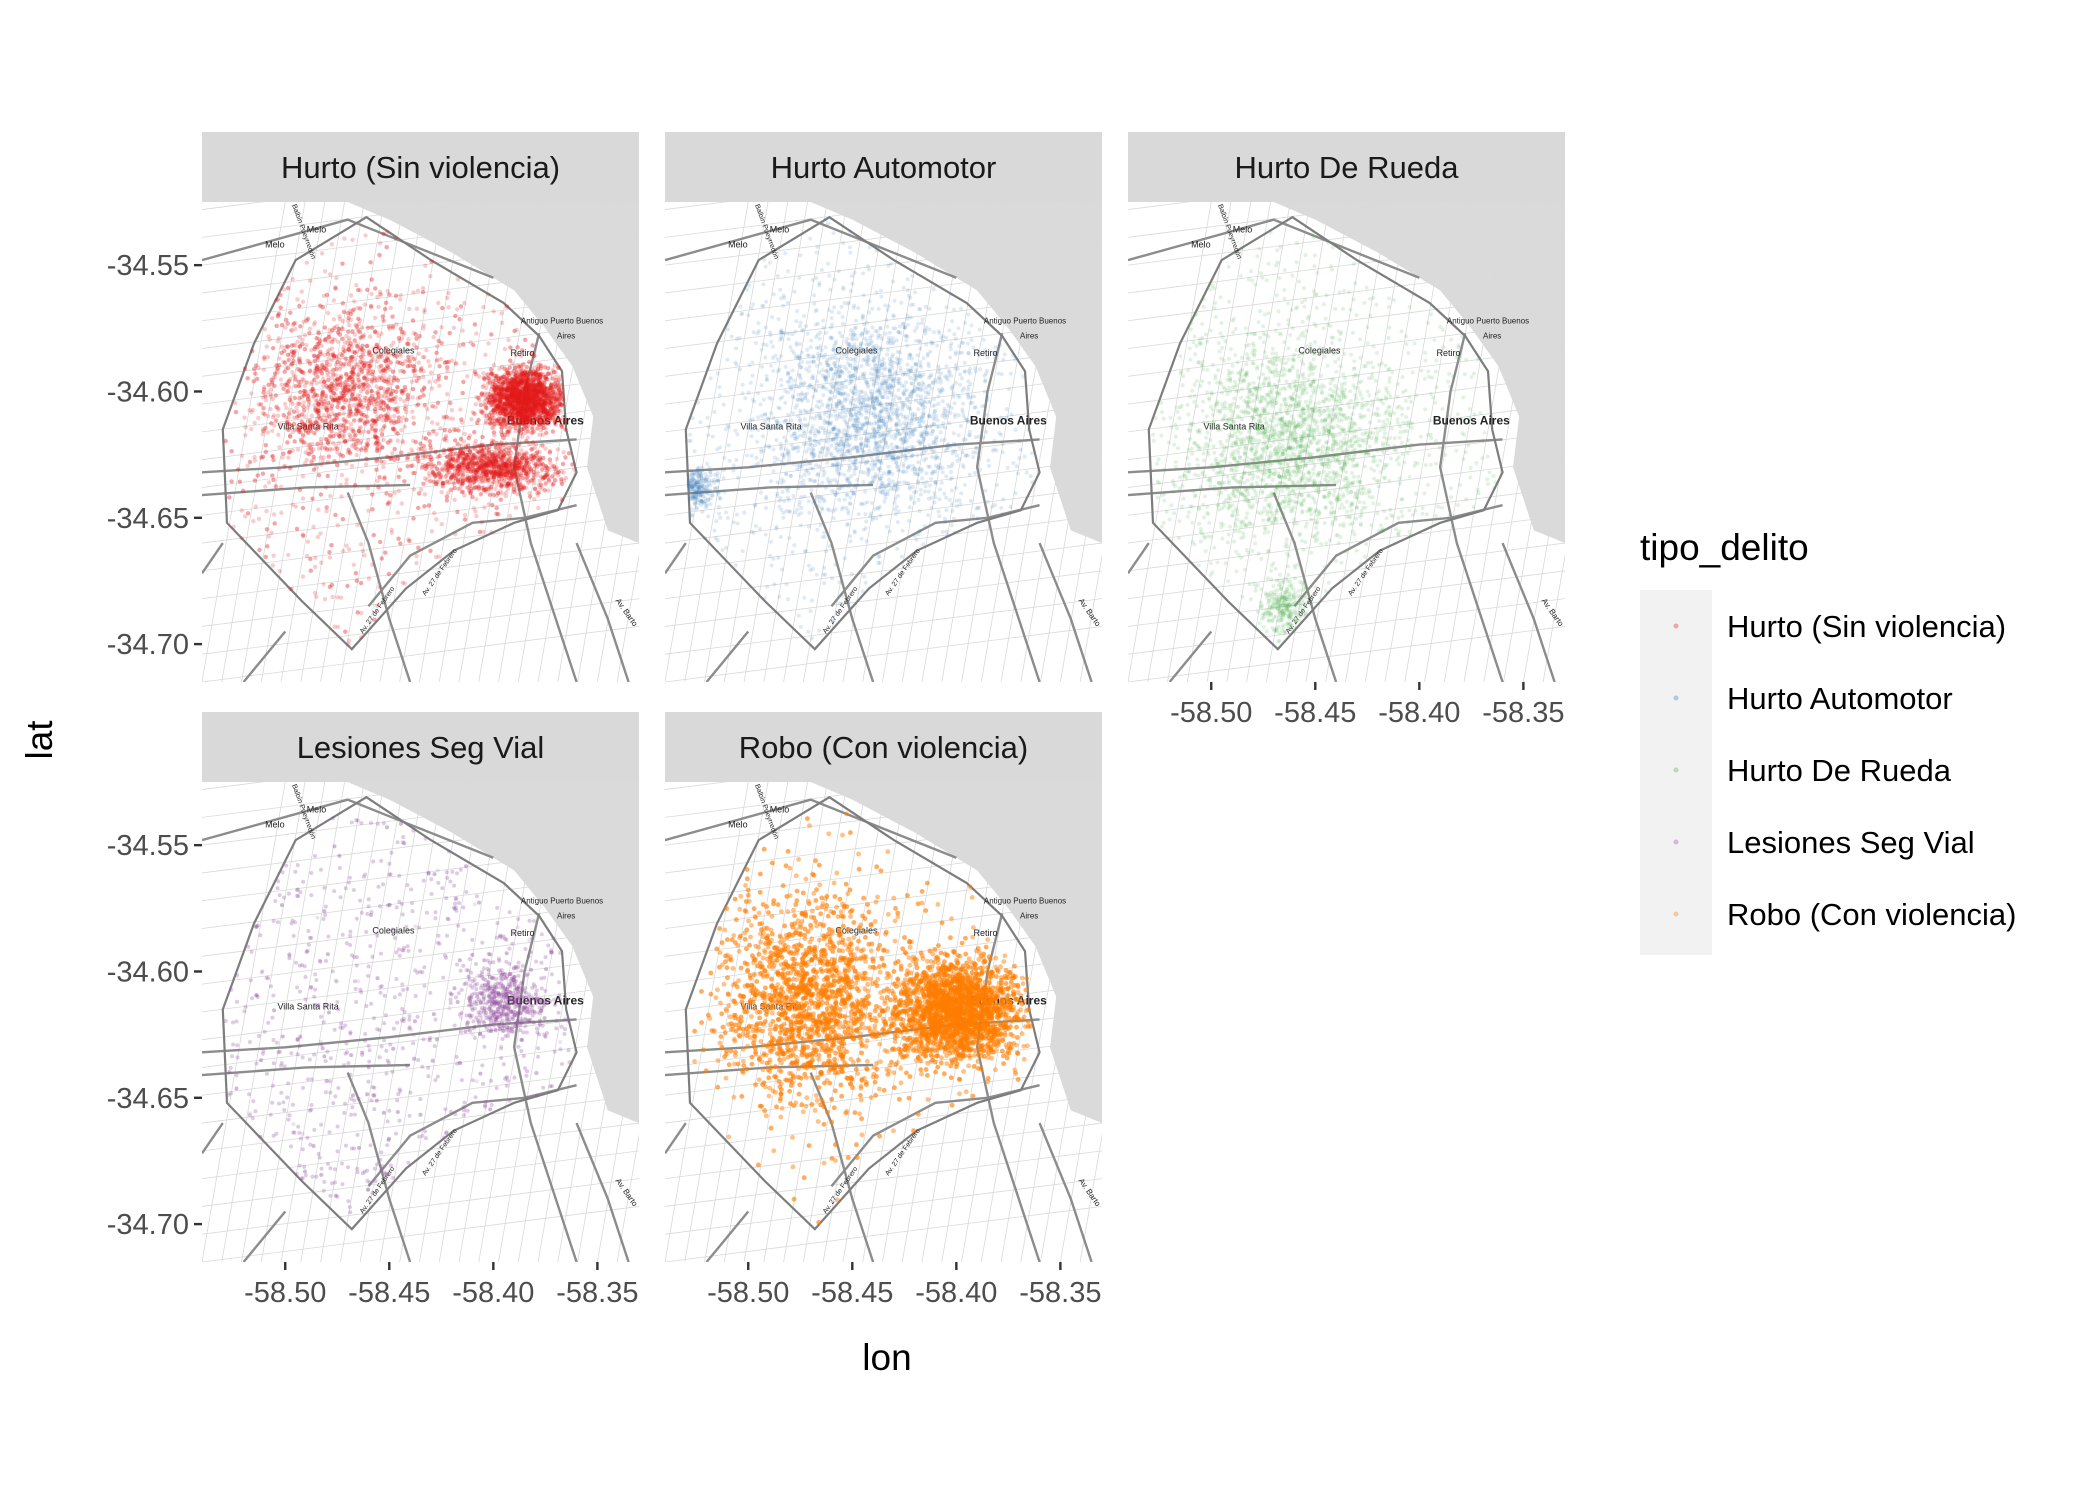 This screenshot has height=1500, width=2100. What do you see at coordinates (420, 167) in the screenshot?
I see `facet-strip-title: Hurto (Sin violencia)` at bounding box center [420, 167].